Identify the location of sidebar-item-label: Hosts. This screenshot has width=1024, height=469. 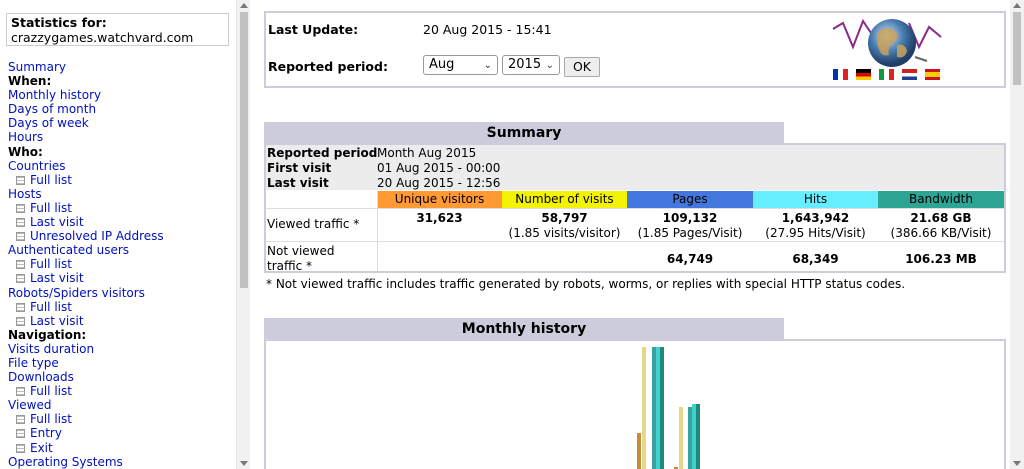
(25, 193).